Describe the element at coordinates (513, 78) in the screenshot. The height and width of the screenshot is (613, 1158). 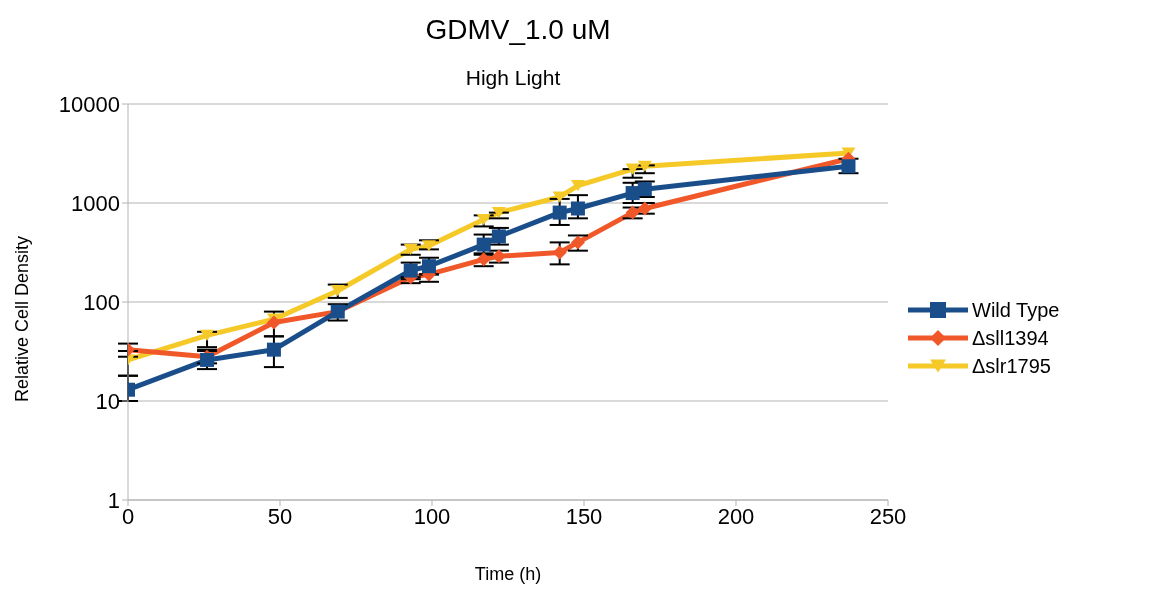
I see `chart-subtitle: High Light` at that location.